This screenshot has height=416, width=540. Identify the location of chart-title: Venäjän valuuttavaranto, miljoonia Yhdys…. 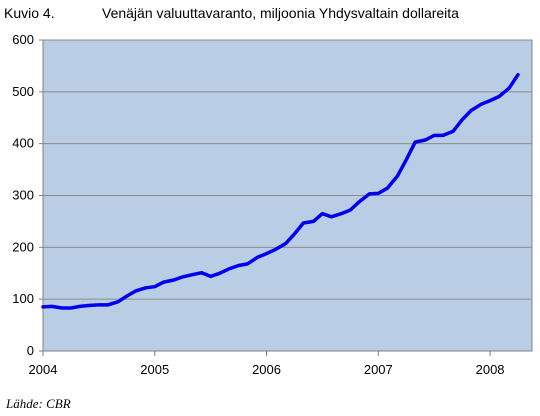
(280, 13).